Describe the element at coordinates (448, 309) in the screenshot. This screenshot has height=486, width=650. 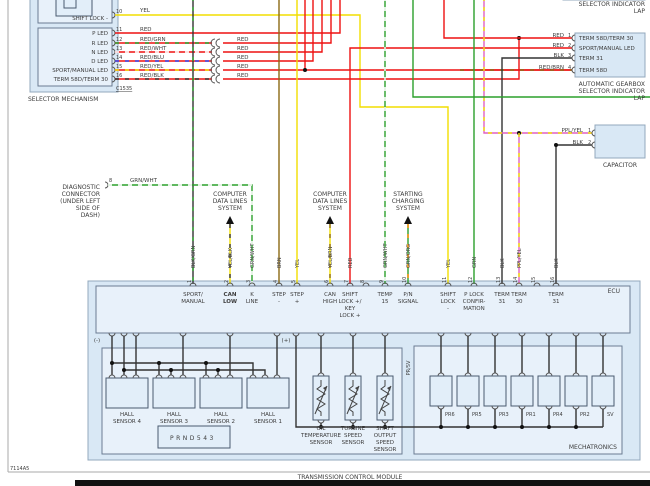
I see `ecu-pin-label: -` at that location.